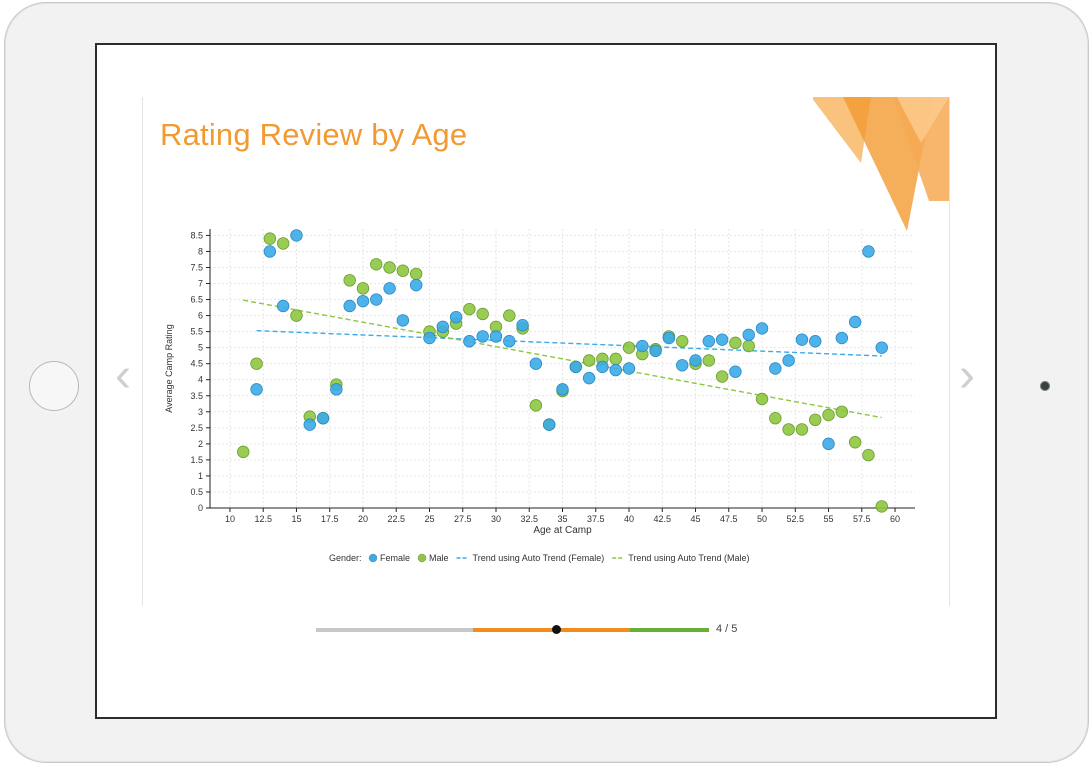 Image resolution: width=1092 pixels, height=765 pixels. Describe the element at coordinates (395, 630) in the screenshot. I see `progress-segment-viewed` at that location.